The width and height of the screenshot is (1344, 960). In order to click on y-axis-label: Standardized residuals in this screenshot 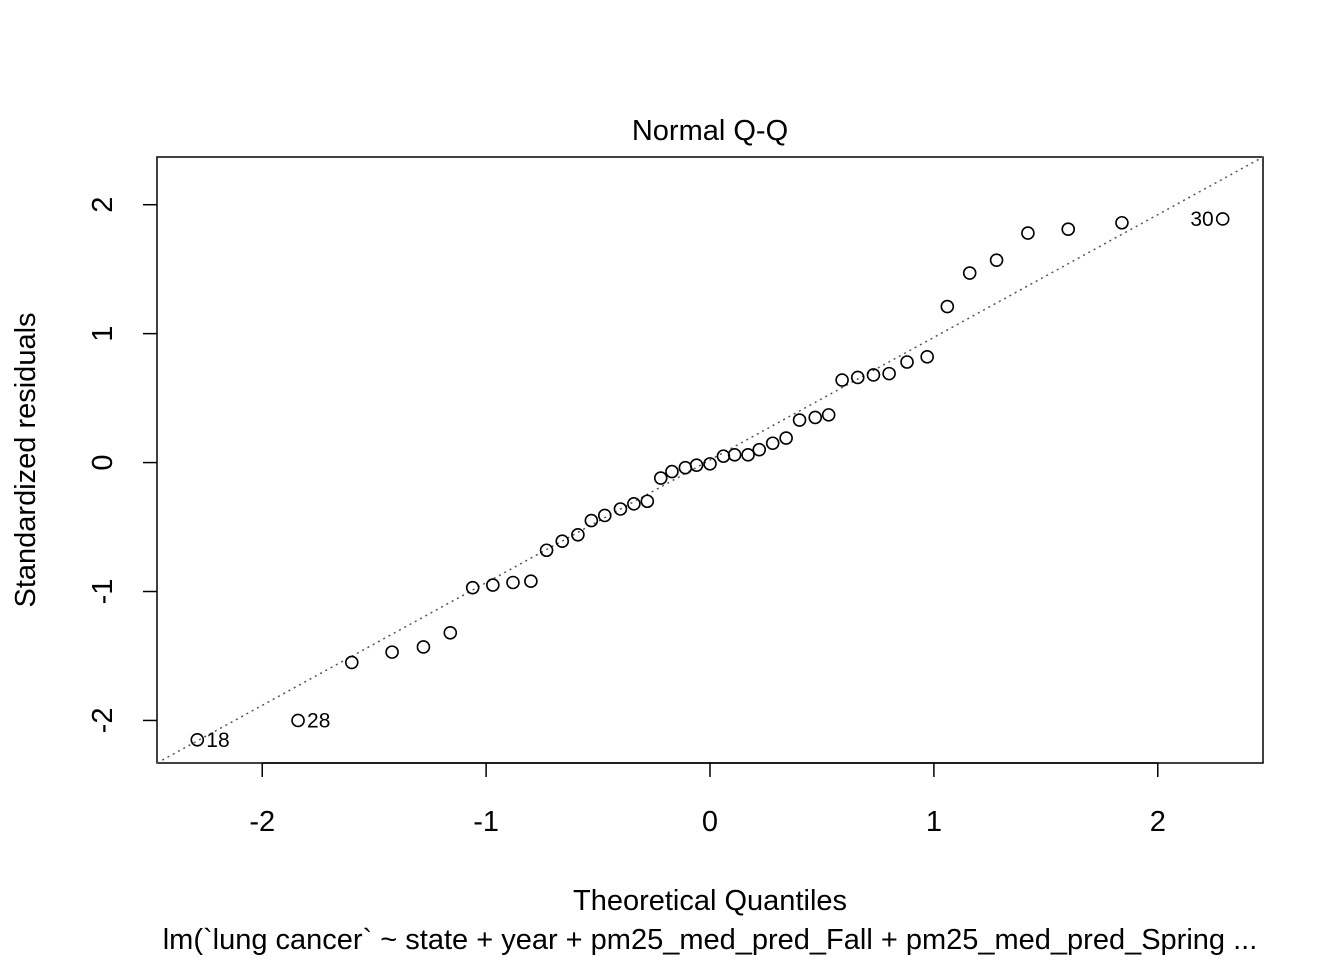, I will do `click(26, 459)`.